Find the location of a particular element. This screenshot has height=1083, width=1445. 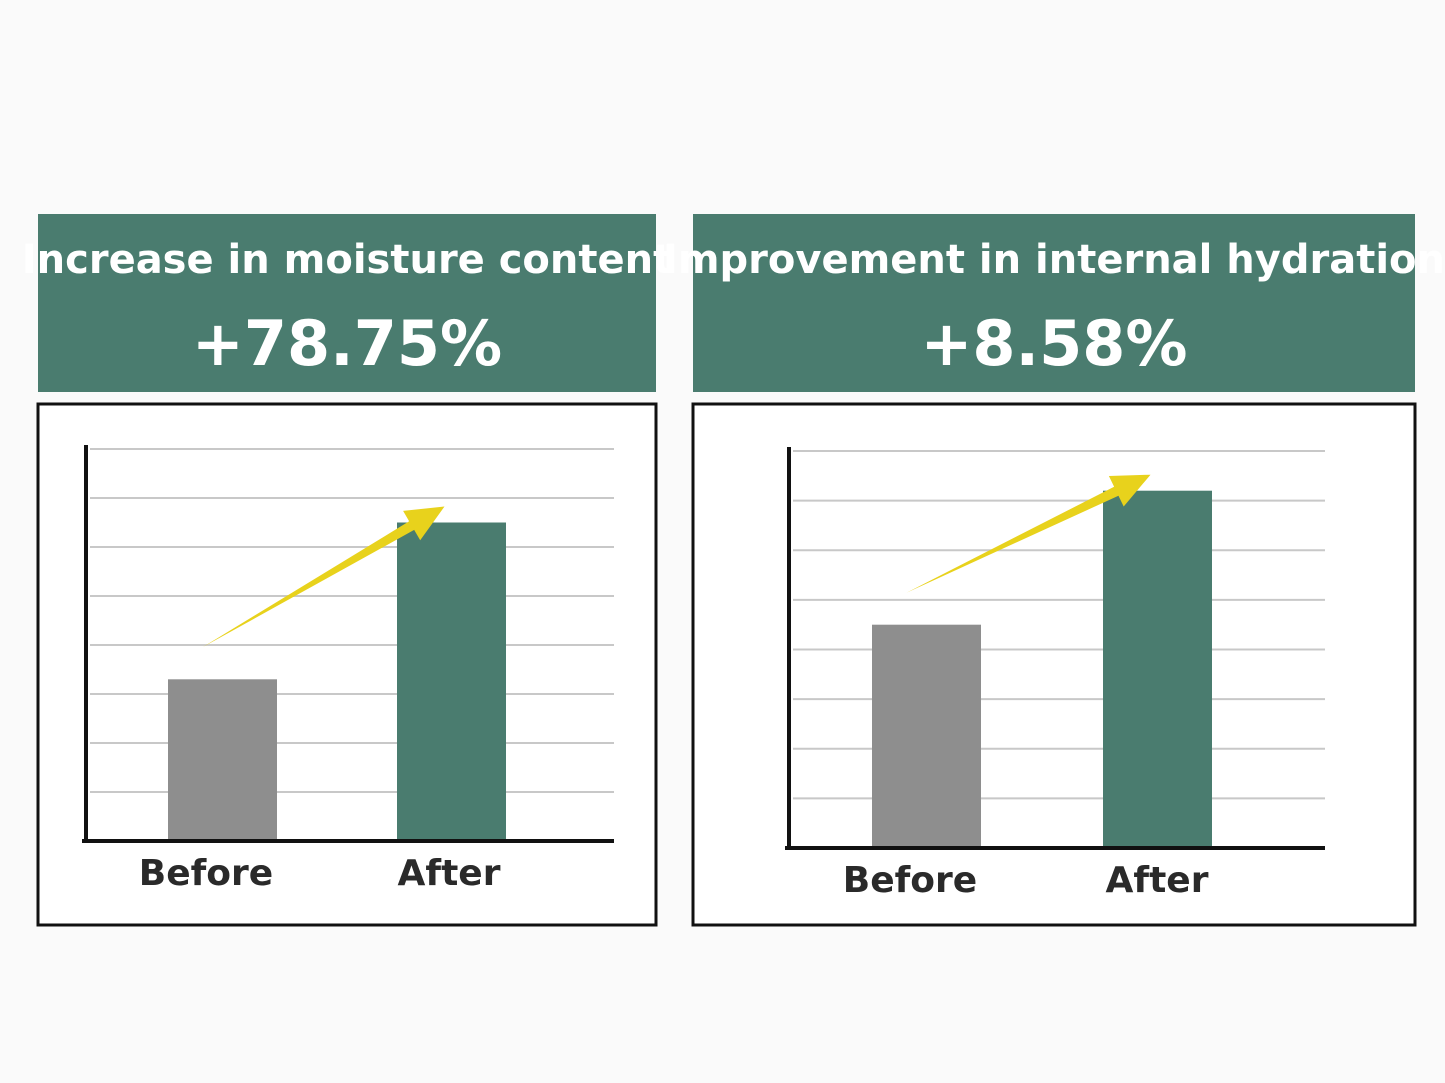

headline-value: +8.58% is located at coordinates (1053, 343).